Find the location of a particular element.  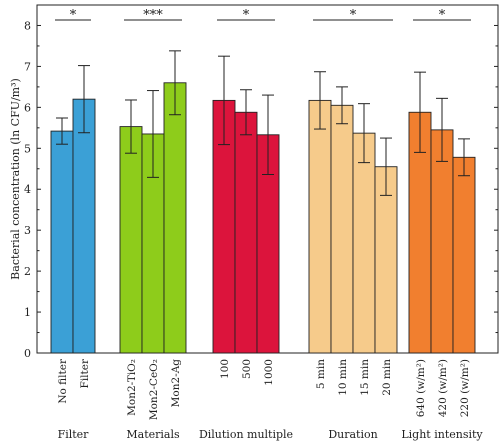

category-label: 5 min is located at coordinates (321, 374).